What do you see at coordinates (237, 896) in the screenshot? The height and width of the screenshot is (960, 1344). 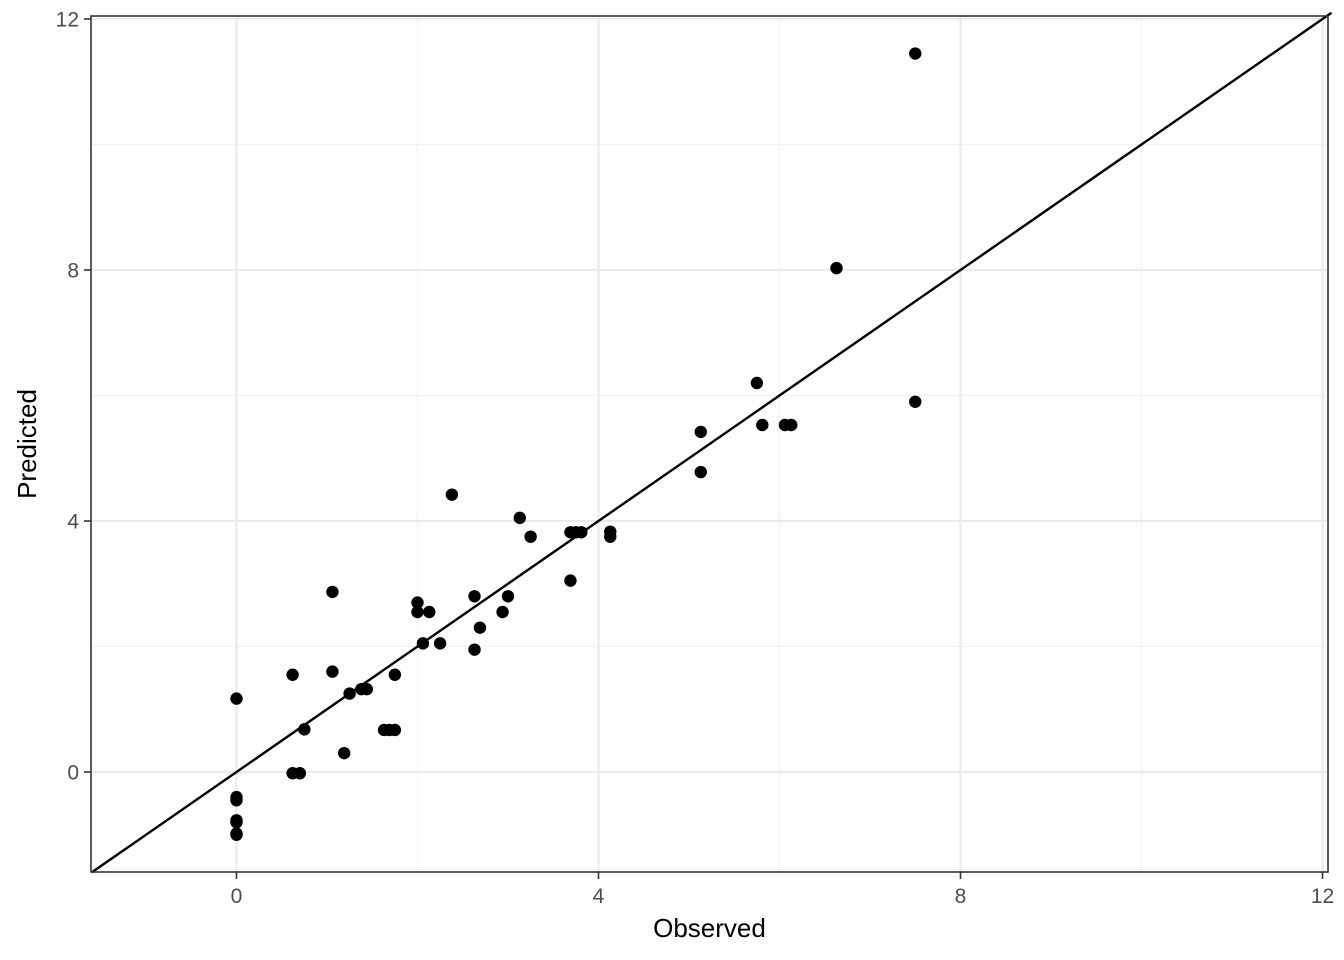 I see `x-tick-label: 0` at bounding box center [237, 896].